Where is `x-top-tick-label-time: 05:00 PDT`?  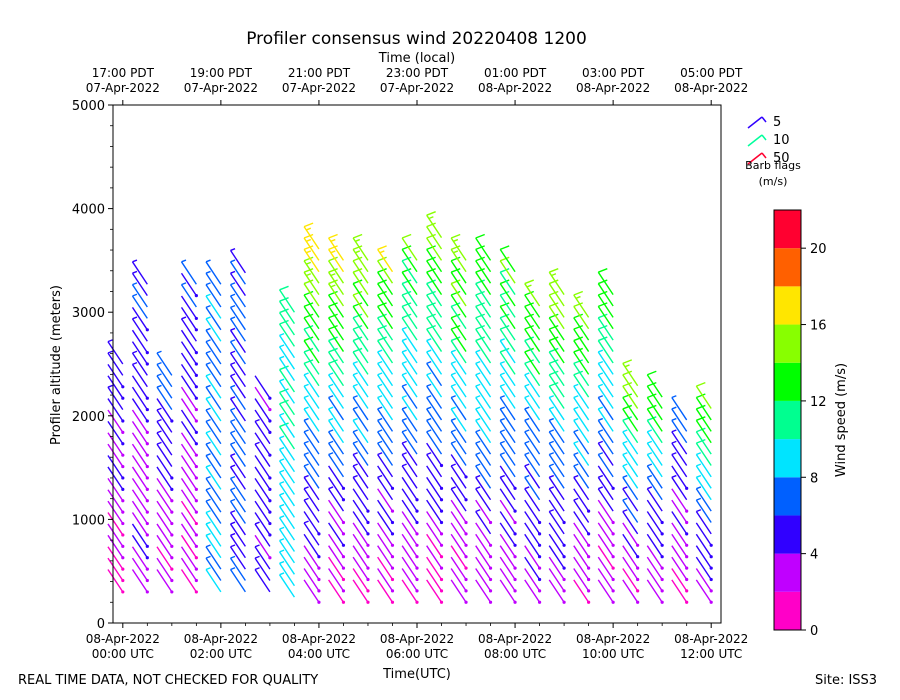 x-top-tick-label-time: 05:00 PDT is located at coordinates (711, 73).